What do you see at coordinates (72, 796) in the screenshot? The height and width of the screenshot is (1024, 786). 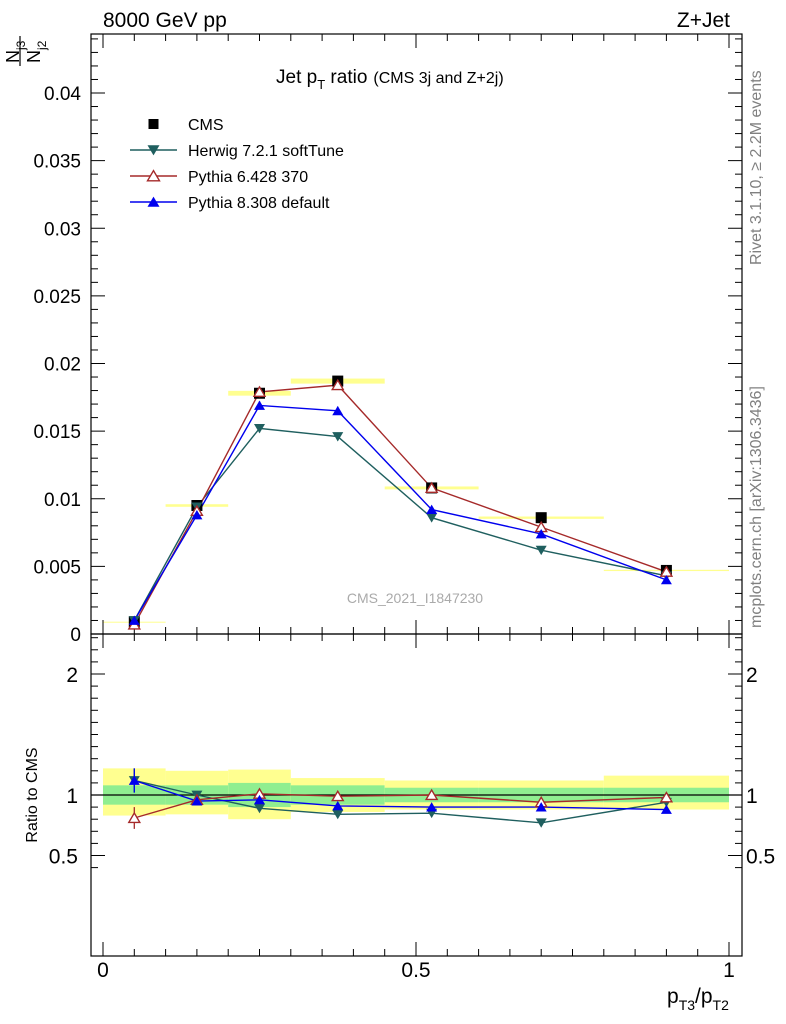 I see `ratio-y-tick-label-left: 1` at bounding box center [72, 796].